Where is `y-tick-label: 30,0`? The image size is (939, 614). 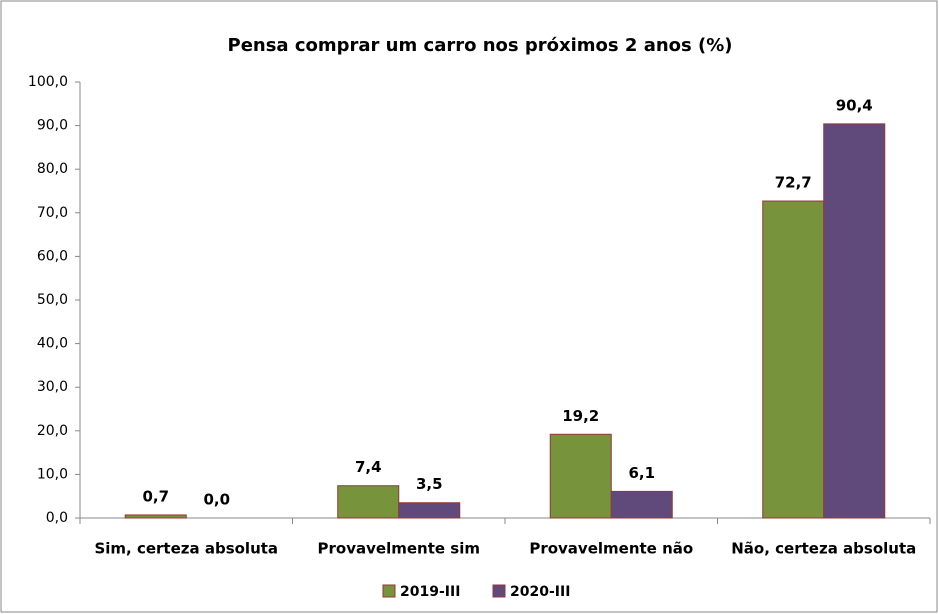
y-tick-label: 30,0 is located at coordinates (52, 387).